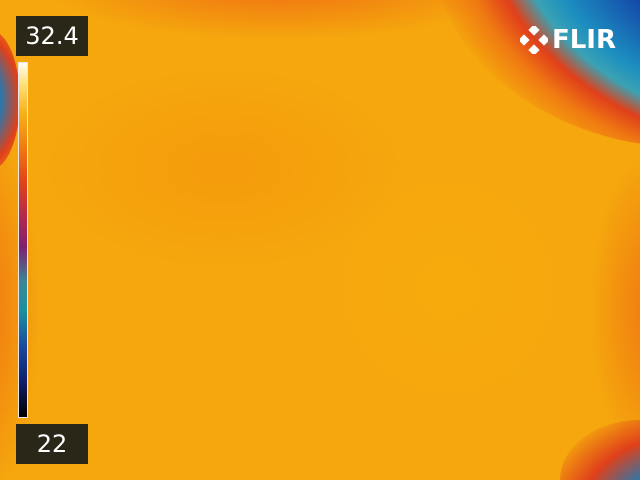 The image size is (640, 480). I want to click on color-scale-bar, so click(23, 240).